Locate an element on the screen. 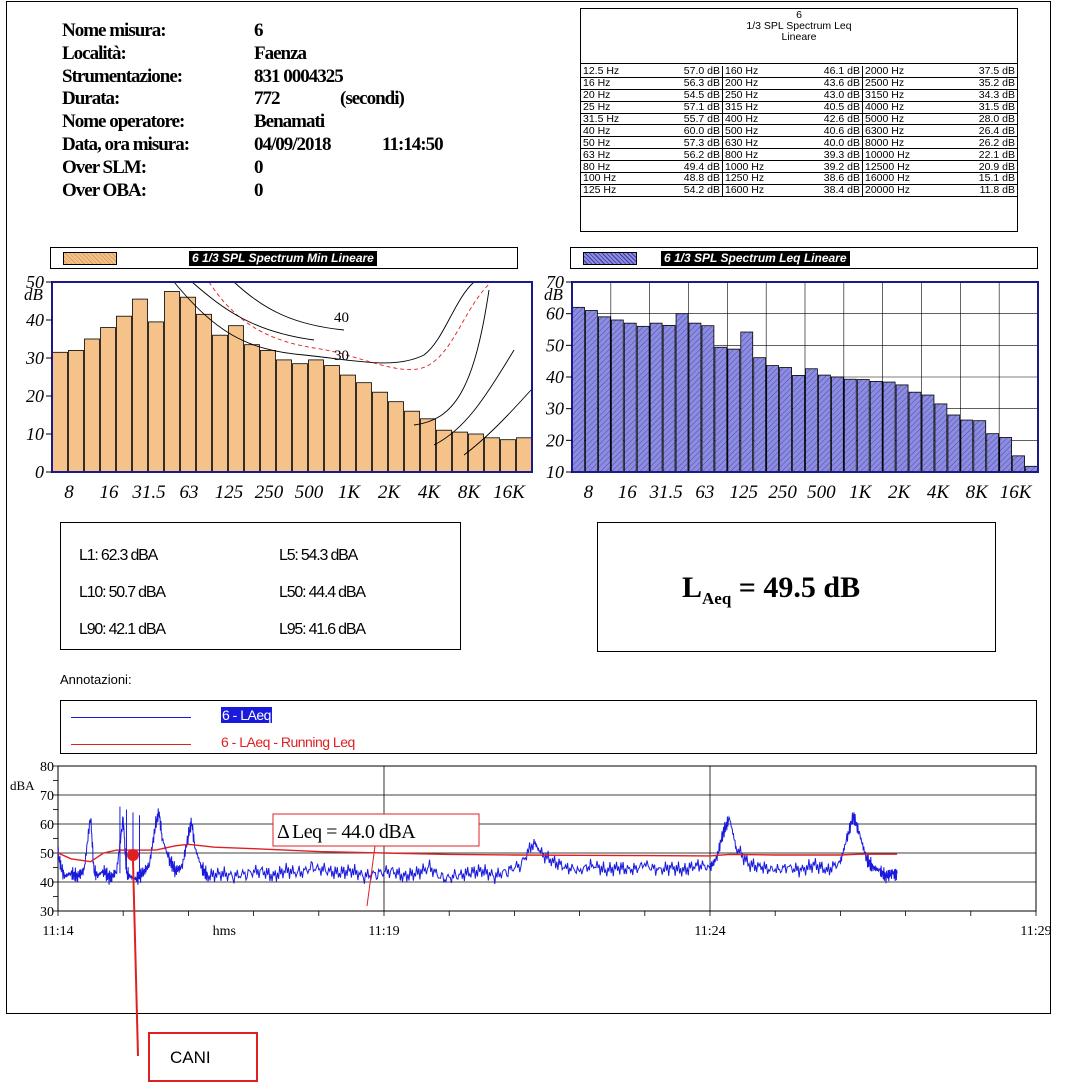 The height and width of the screenshot is (1084, 1065). x-tick-label: 8 is located at coordinates (589, 492).